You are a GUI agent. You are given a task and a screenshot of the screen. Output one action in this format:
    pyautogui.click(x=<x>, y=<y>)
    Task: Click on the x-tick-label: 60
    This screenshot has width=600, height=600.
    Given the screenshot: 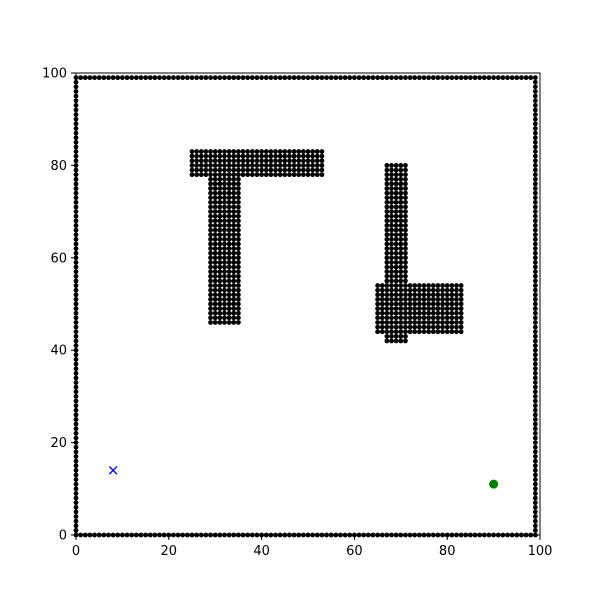 What is the action you would take?
    pyautogui.click(x=354, y=551)
    